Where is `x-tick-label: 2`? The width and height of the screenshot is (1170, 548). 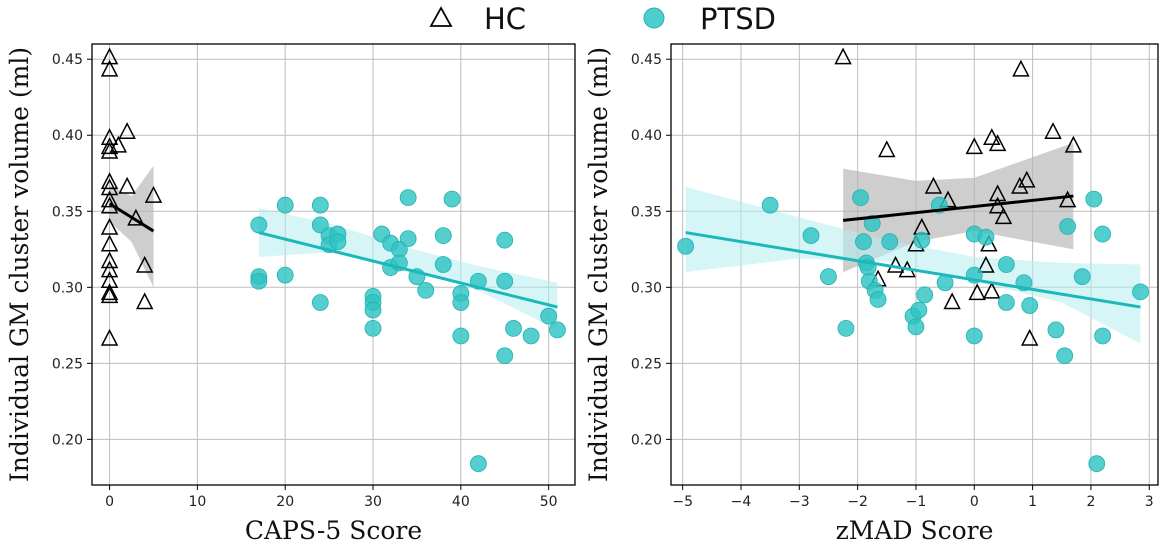
x-tick-label: 2 is located at coordinates (1090, 502).